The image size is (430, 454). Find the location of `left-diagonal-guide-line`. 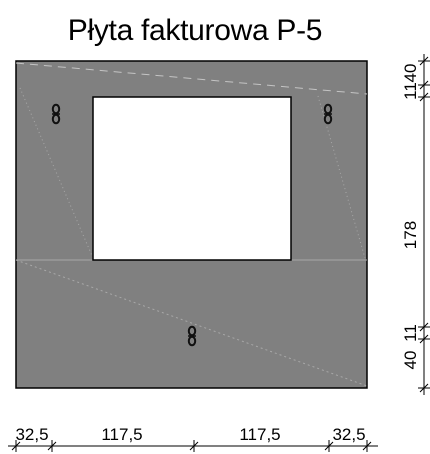

left-diagonal-guide-line is located at coordinates (56, 173).